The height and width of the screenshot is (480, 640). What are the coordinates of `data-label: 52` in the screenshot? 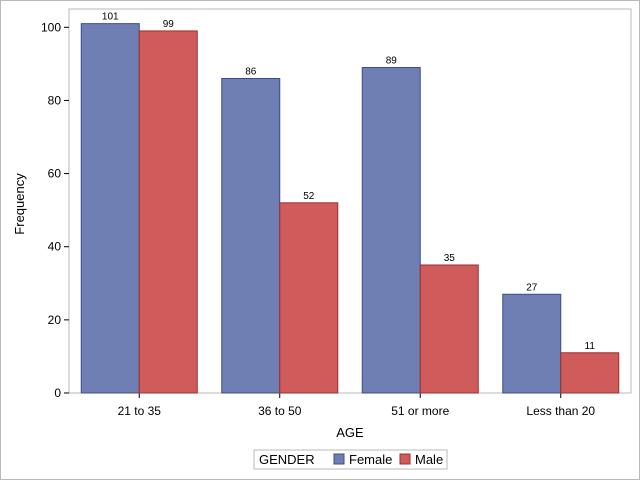 It's located at (309, 196).